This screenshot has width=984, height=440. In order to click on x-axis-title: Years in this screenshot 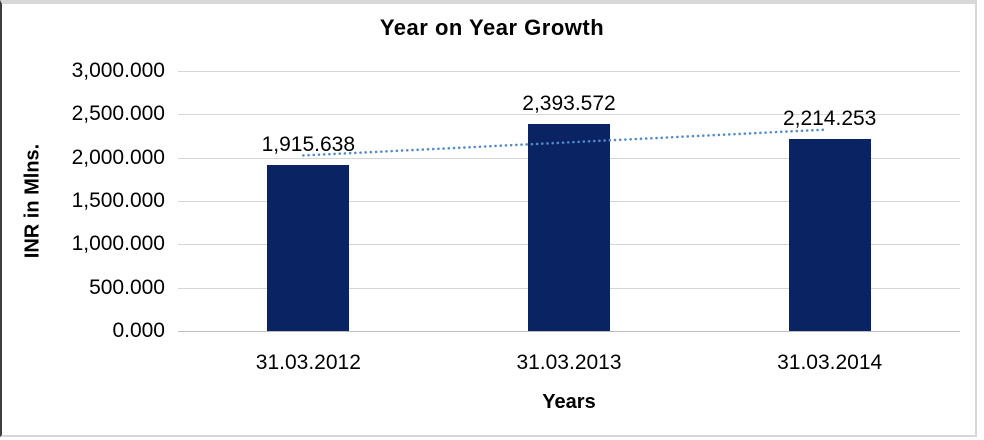, I will do `click(569, 402)`.